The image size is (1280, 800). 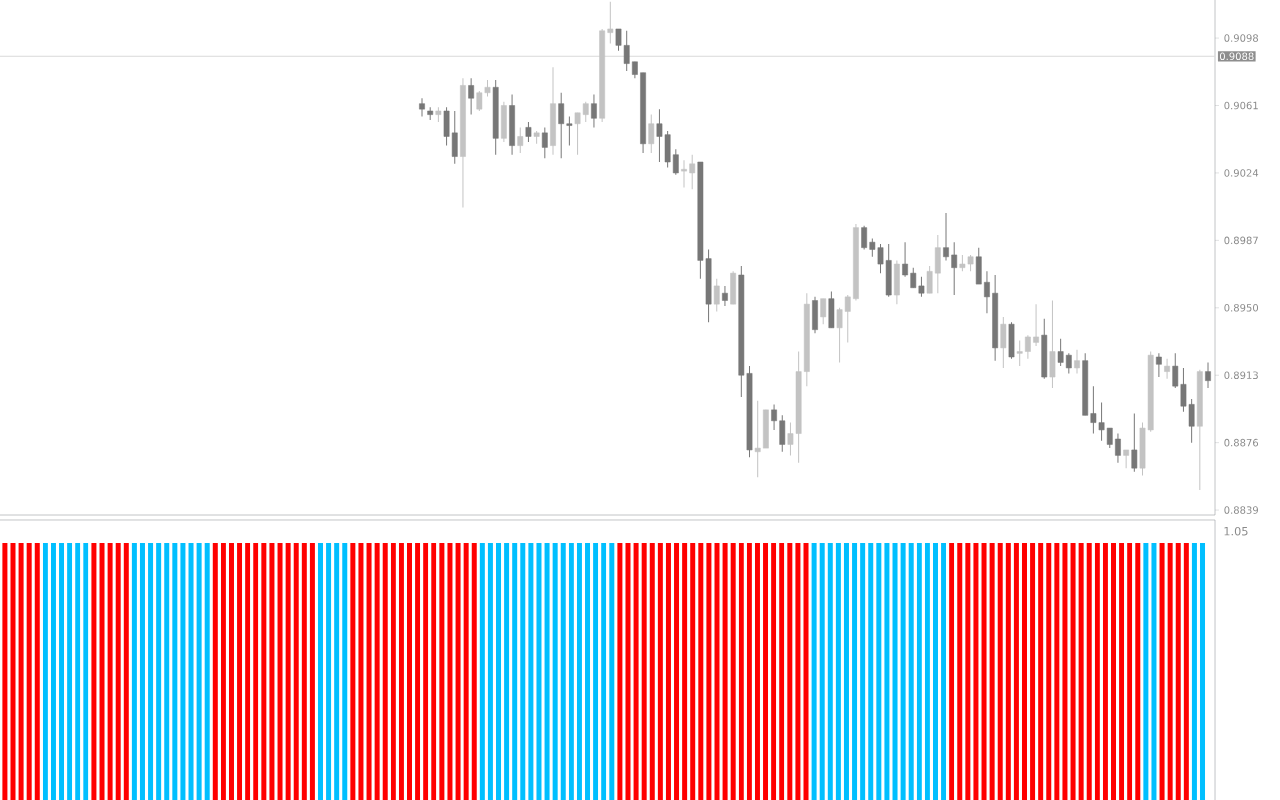 I want to click on y-tick-label: 0.9061, so click(x=1241, y=105).